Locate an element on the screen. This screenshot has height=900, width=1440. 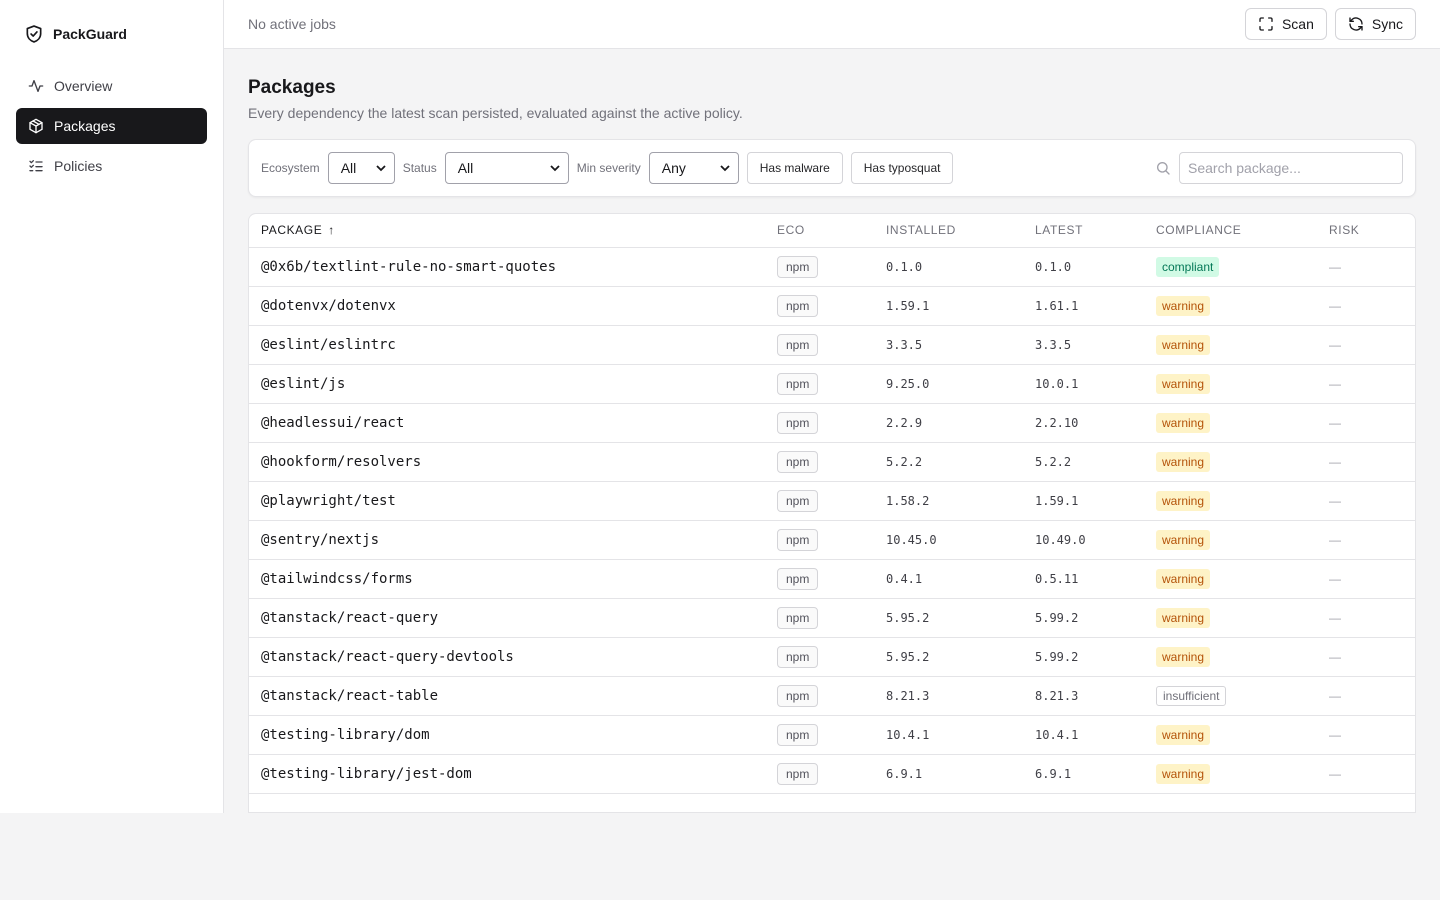
severity-filter-label: Min severity is located at coordinates (608, 168).